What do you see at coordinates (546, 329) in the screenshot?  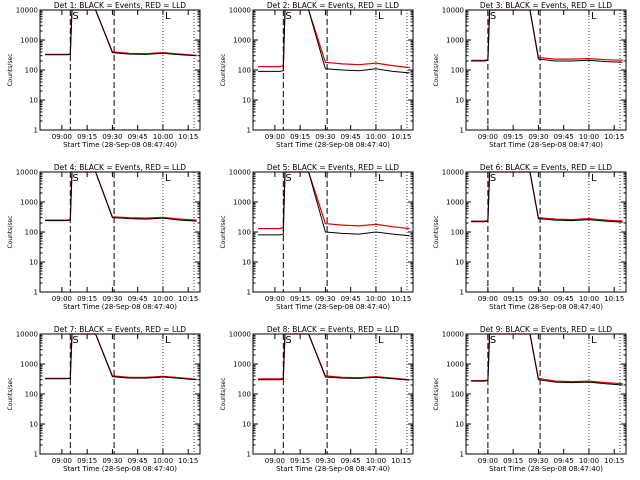 I see `panel-title: Det 9: BLACK = Events, RED = LLD` at bounding box center [546, 329].